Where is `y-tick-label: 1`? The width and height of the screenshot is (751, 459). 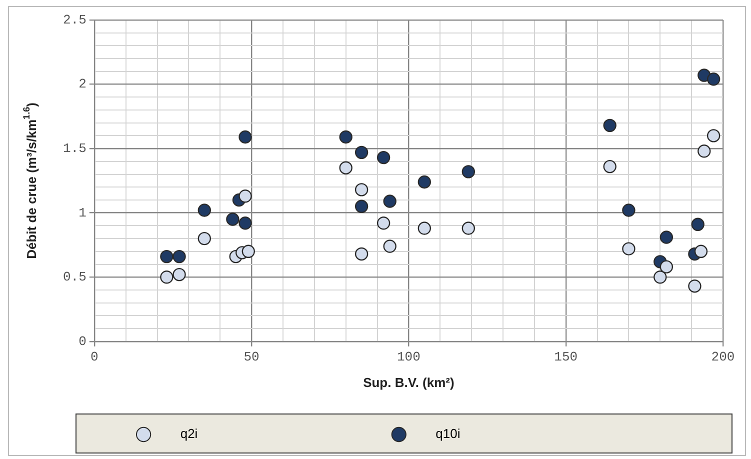 y-tick-label: 1 is located at coordinates (82, 212).